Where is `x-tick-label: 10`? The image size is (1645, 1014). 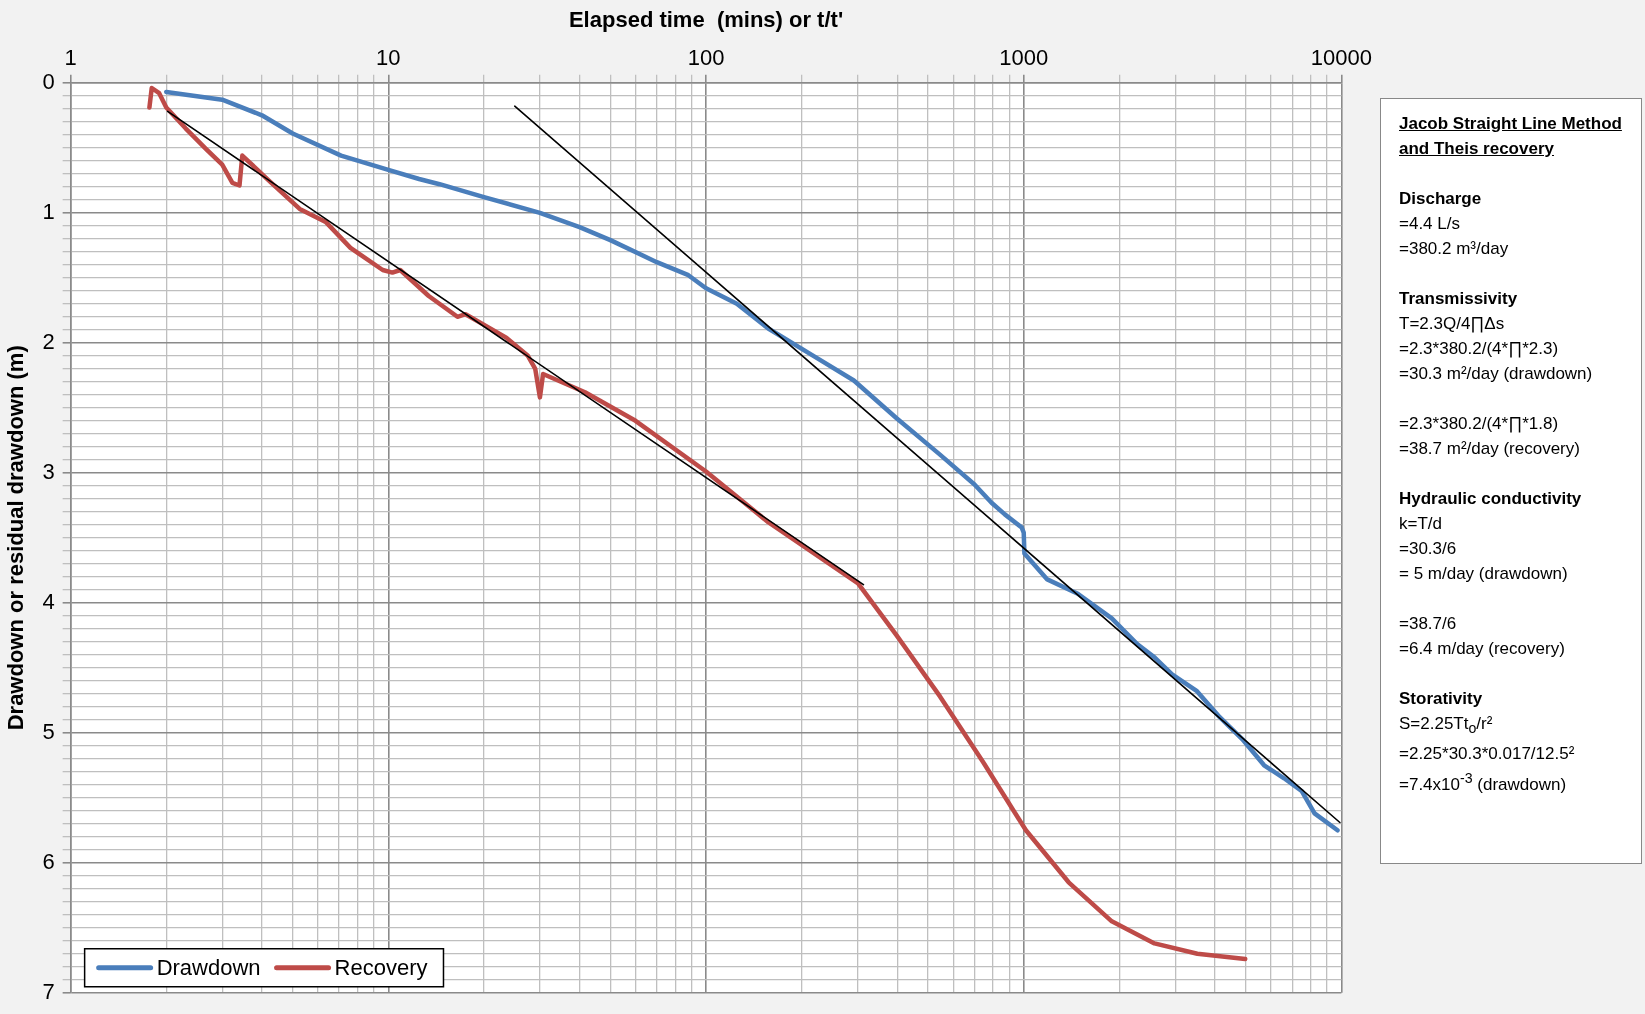 x-tick-label: 10 is located at coordinates (388, 57).